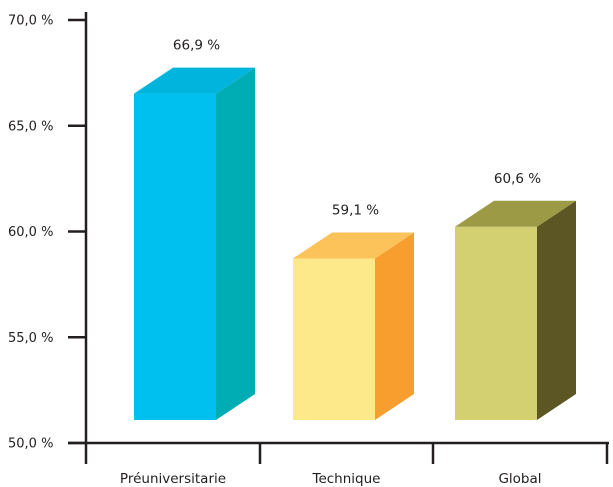 This screenshot has height=487, width=613. What do you see at coordinates (519, 479) in the screenshot?
I see `category-label: Global` at bounding box center [519, 479].